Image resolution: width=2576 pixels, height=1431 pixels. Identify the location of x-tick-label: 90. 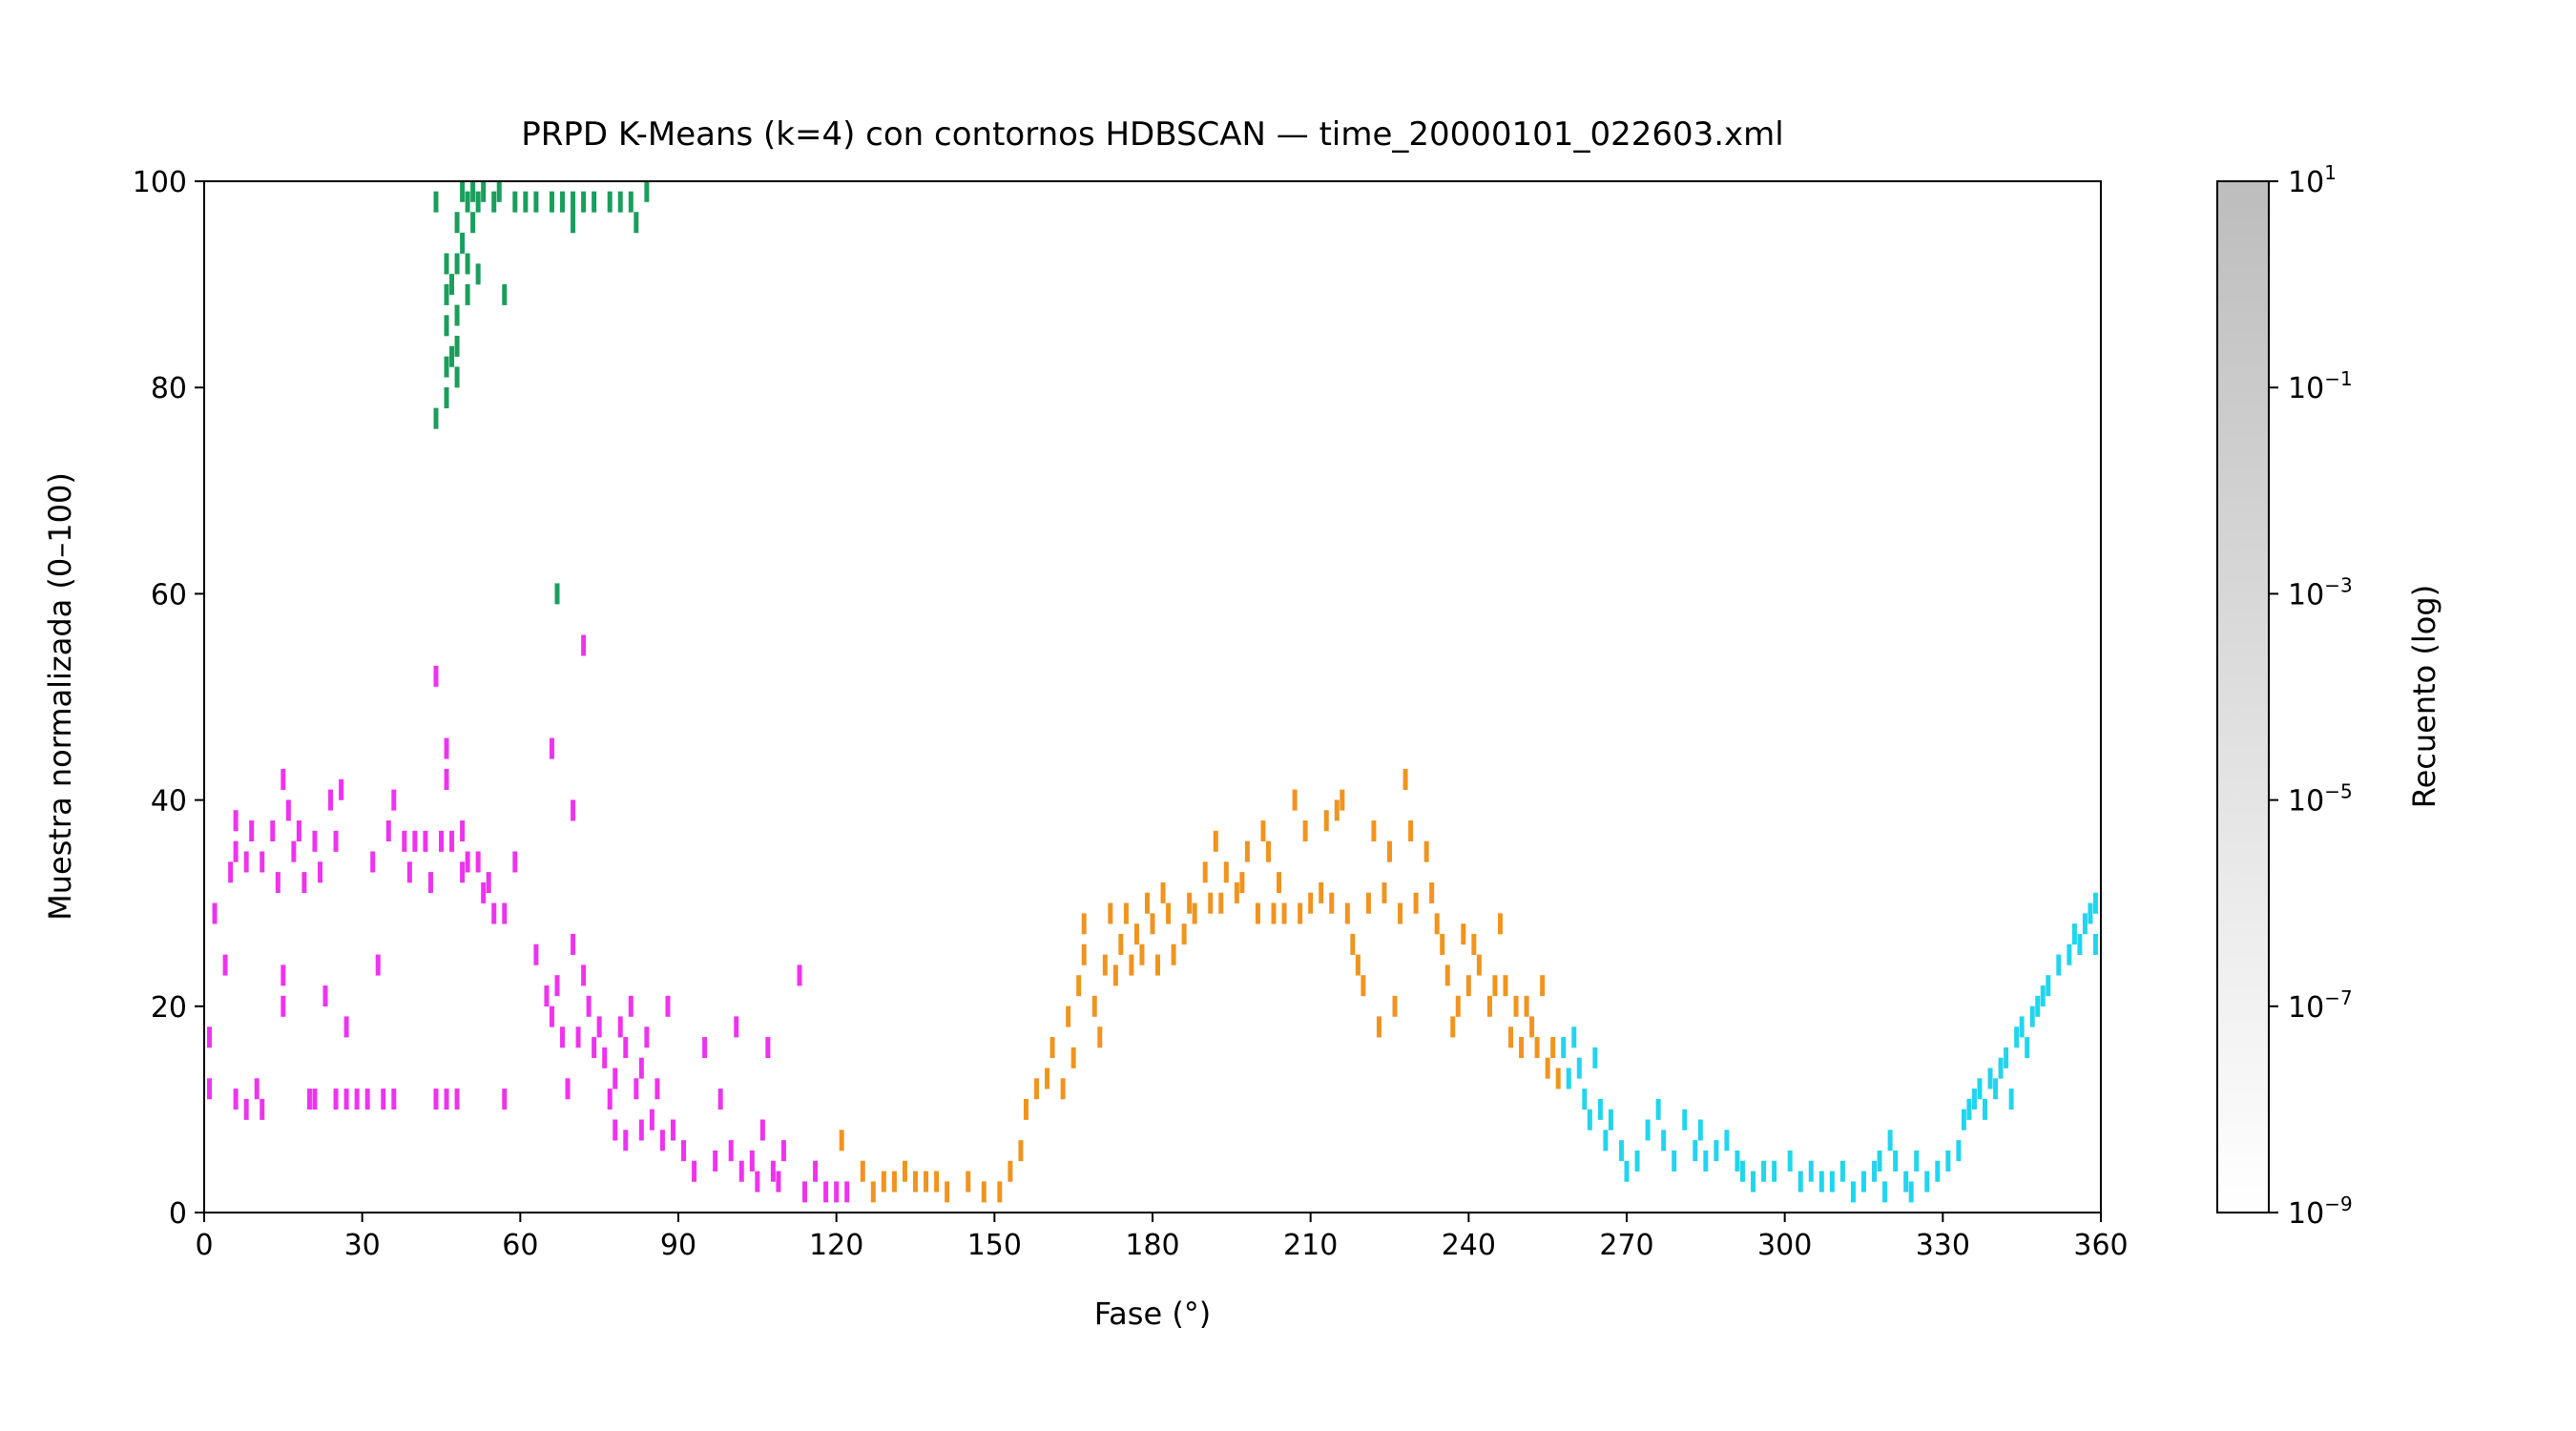
(678, 1245).